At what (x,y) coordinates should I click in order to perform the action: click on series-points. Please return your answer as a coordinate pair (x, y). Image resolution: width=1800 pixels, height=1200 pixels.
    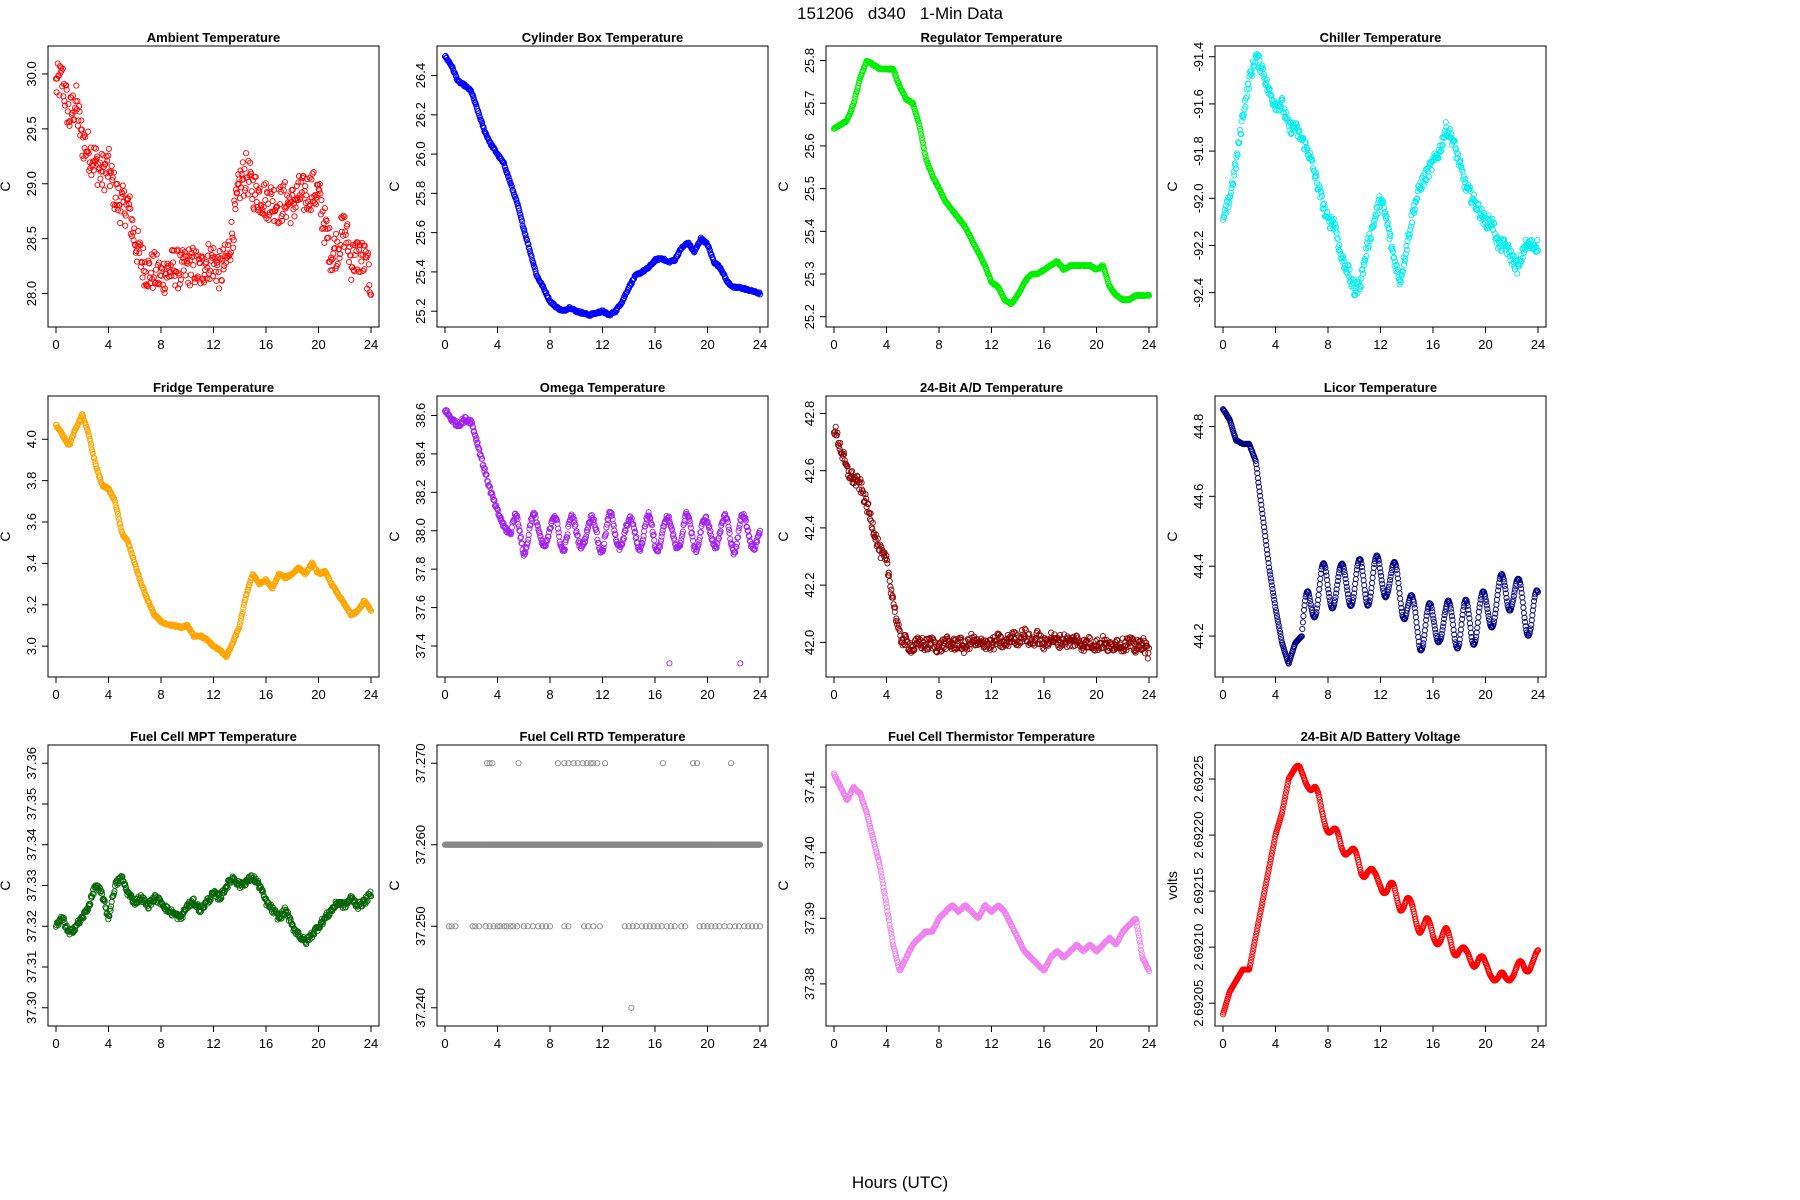
    Looking at the image, I should click on (991, 182).